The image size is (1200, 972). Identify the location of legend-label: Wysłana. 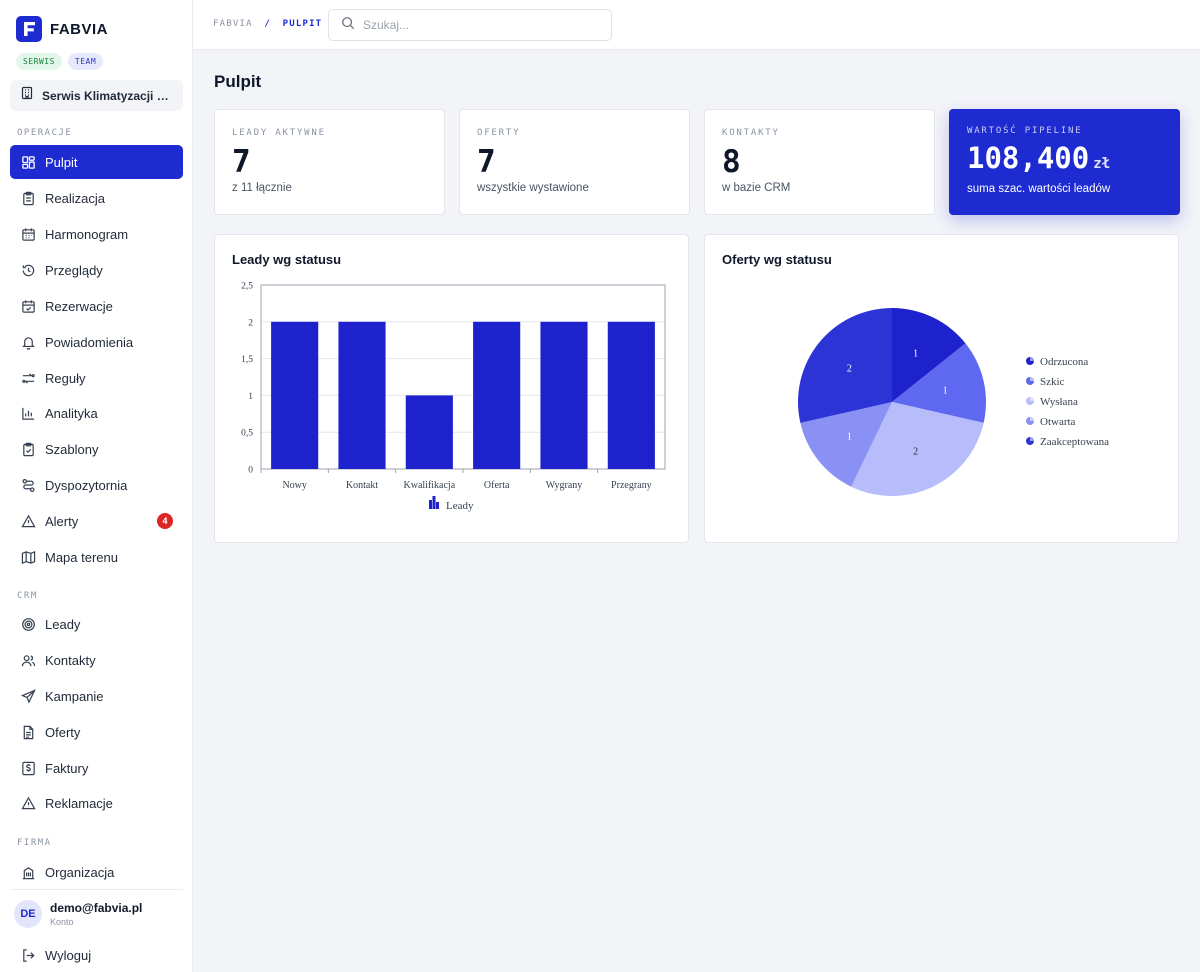
(1059, 402).